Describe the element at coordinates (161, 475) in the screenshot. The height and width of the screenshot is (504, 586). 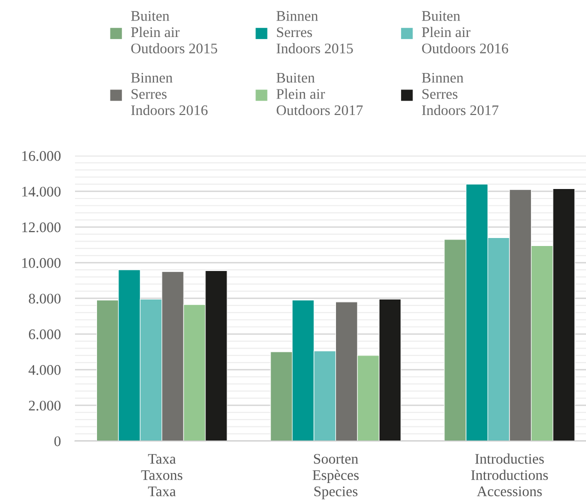
I see `x-tick-label: Taxa Taxons Taxa` at that location.